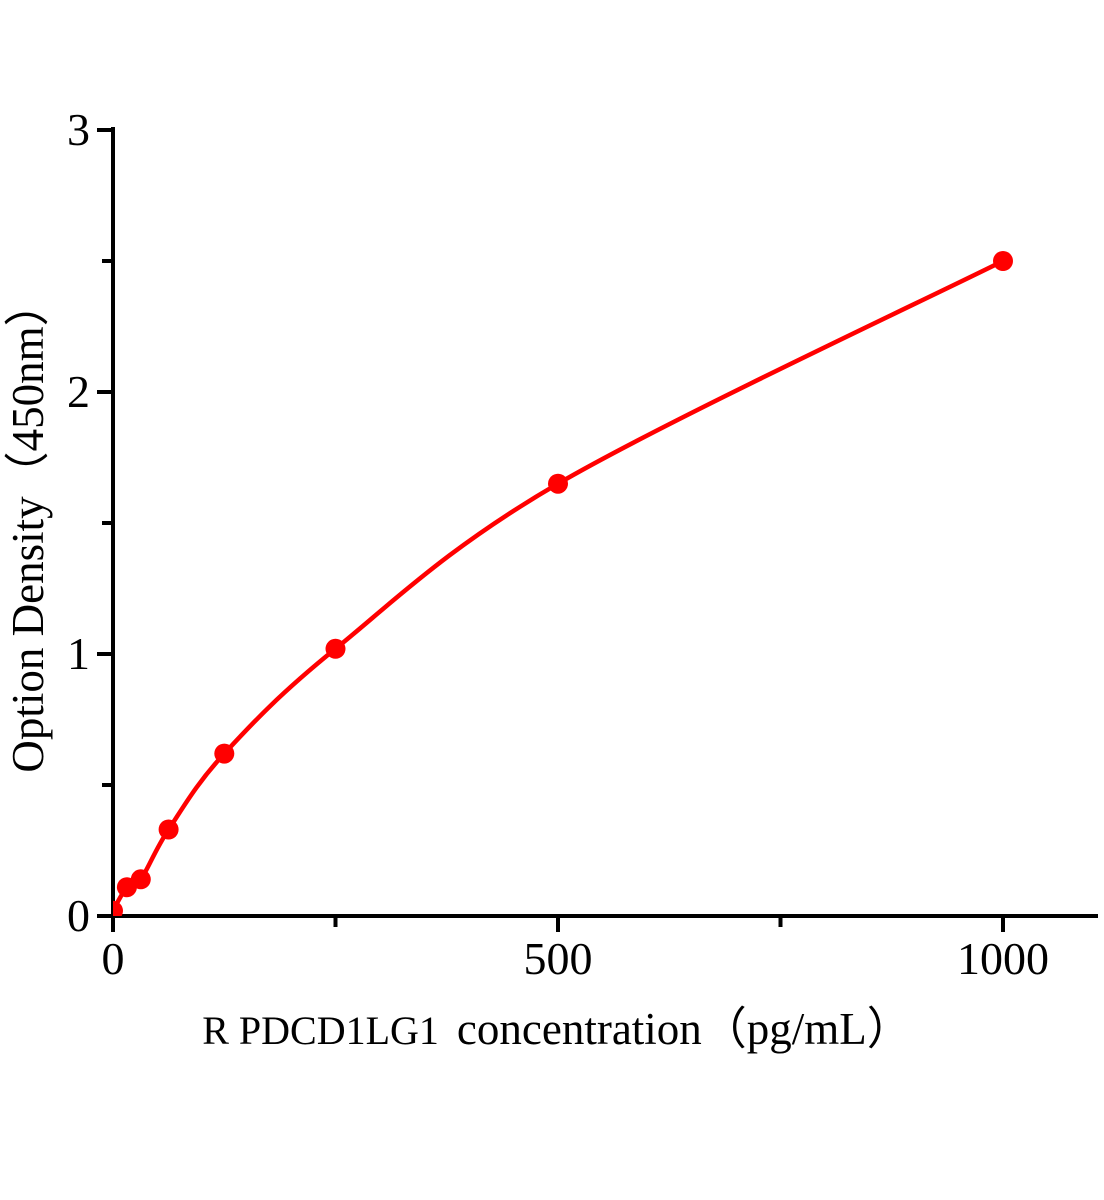  I want to click on x-axis-title-suffix: concentration（pg/mL）, so click(684, 1029).